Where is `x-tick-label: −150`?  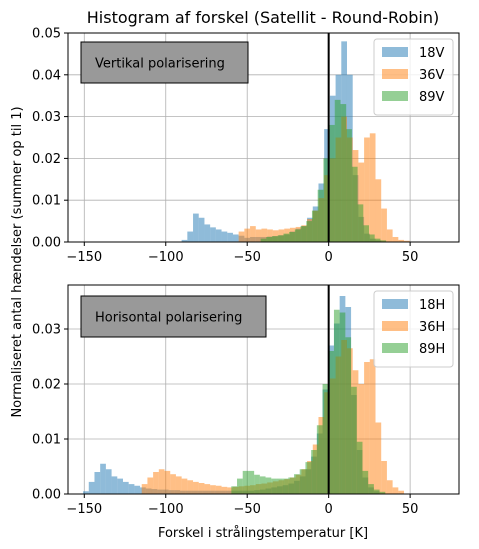 x-tick-label: −150 is located at coordinates (84, 509).